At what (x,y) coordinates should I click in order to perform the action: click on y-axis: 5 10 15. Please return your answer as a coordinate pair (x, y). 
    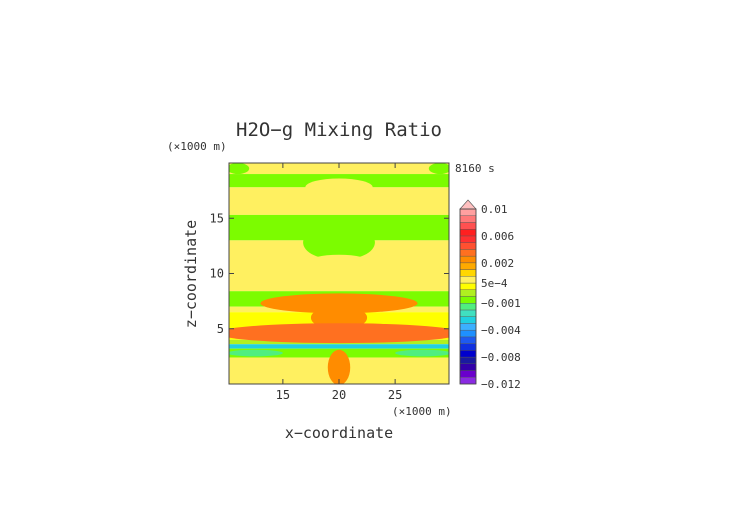
    Looking at the image, I should click on (329, 273).